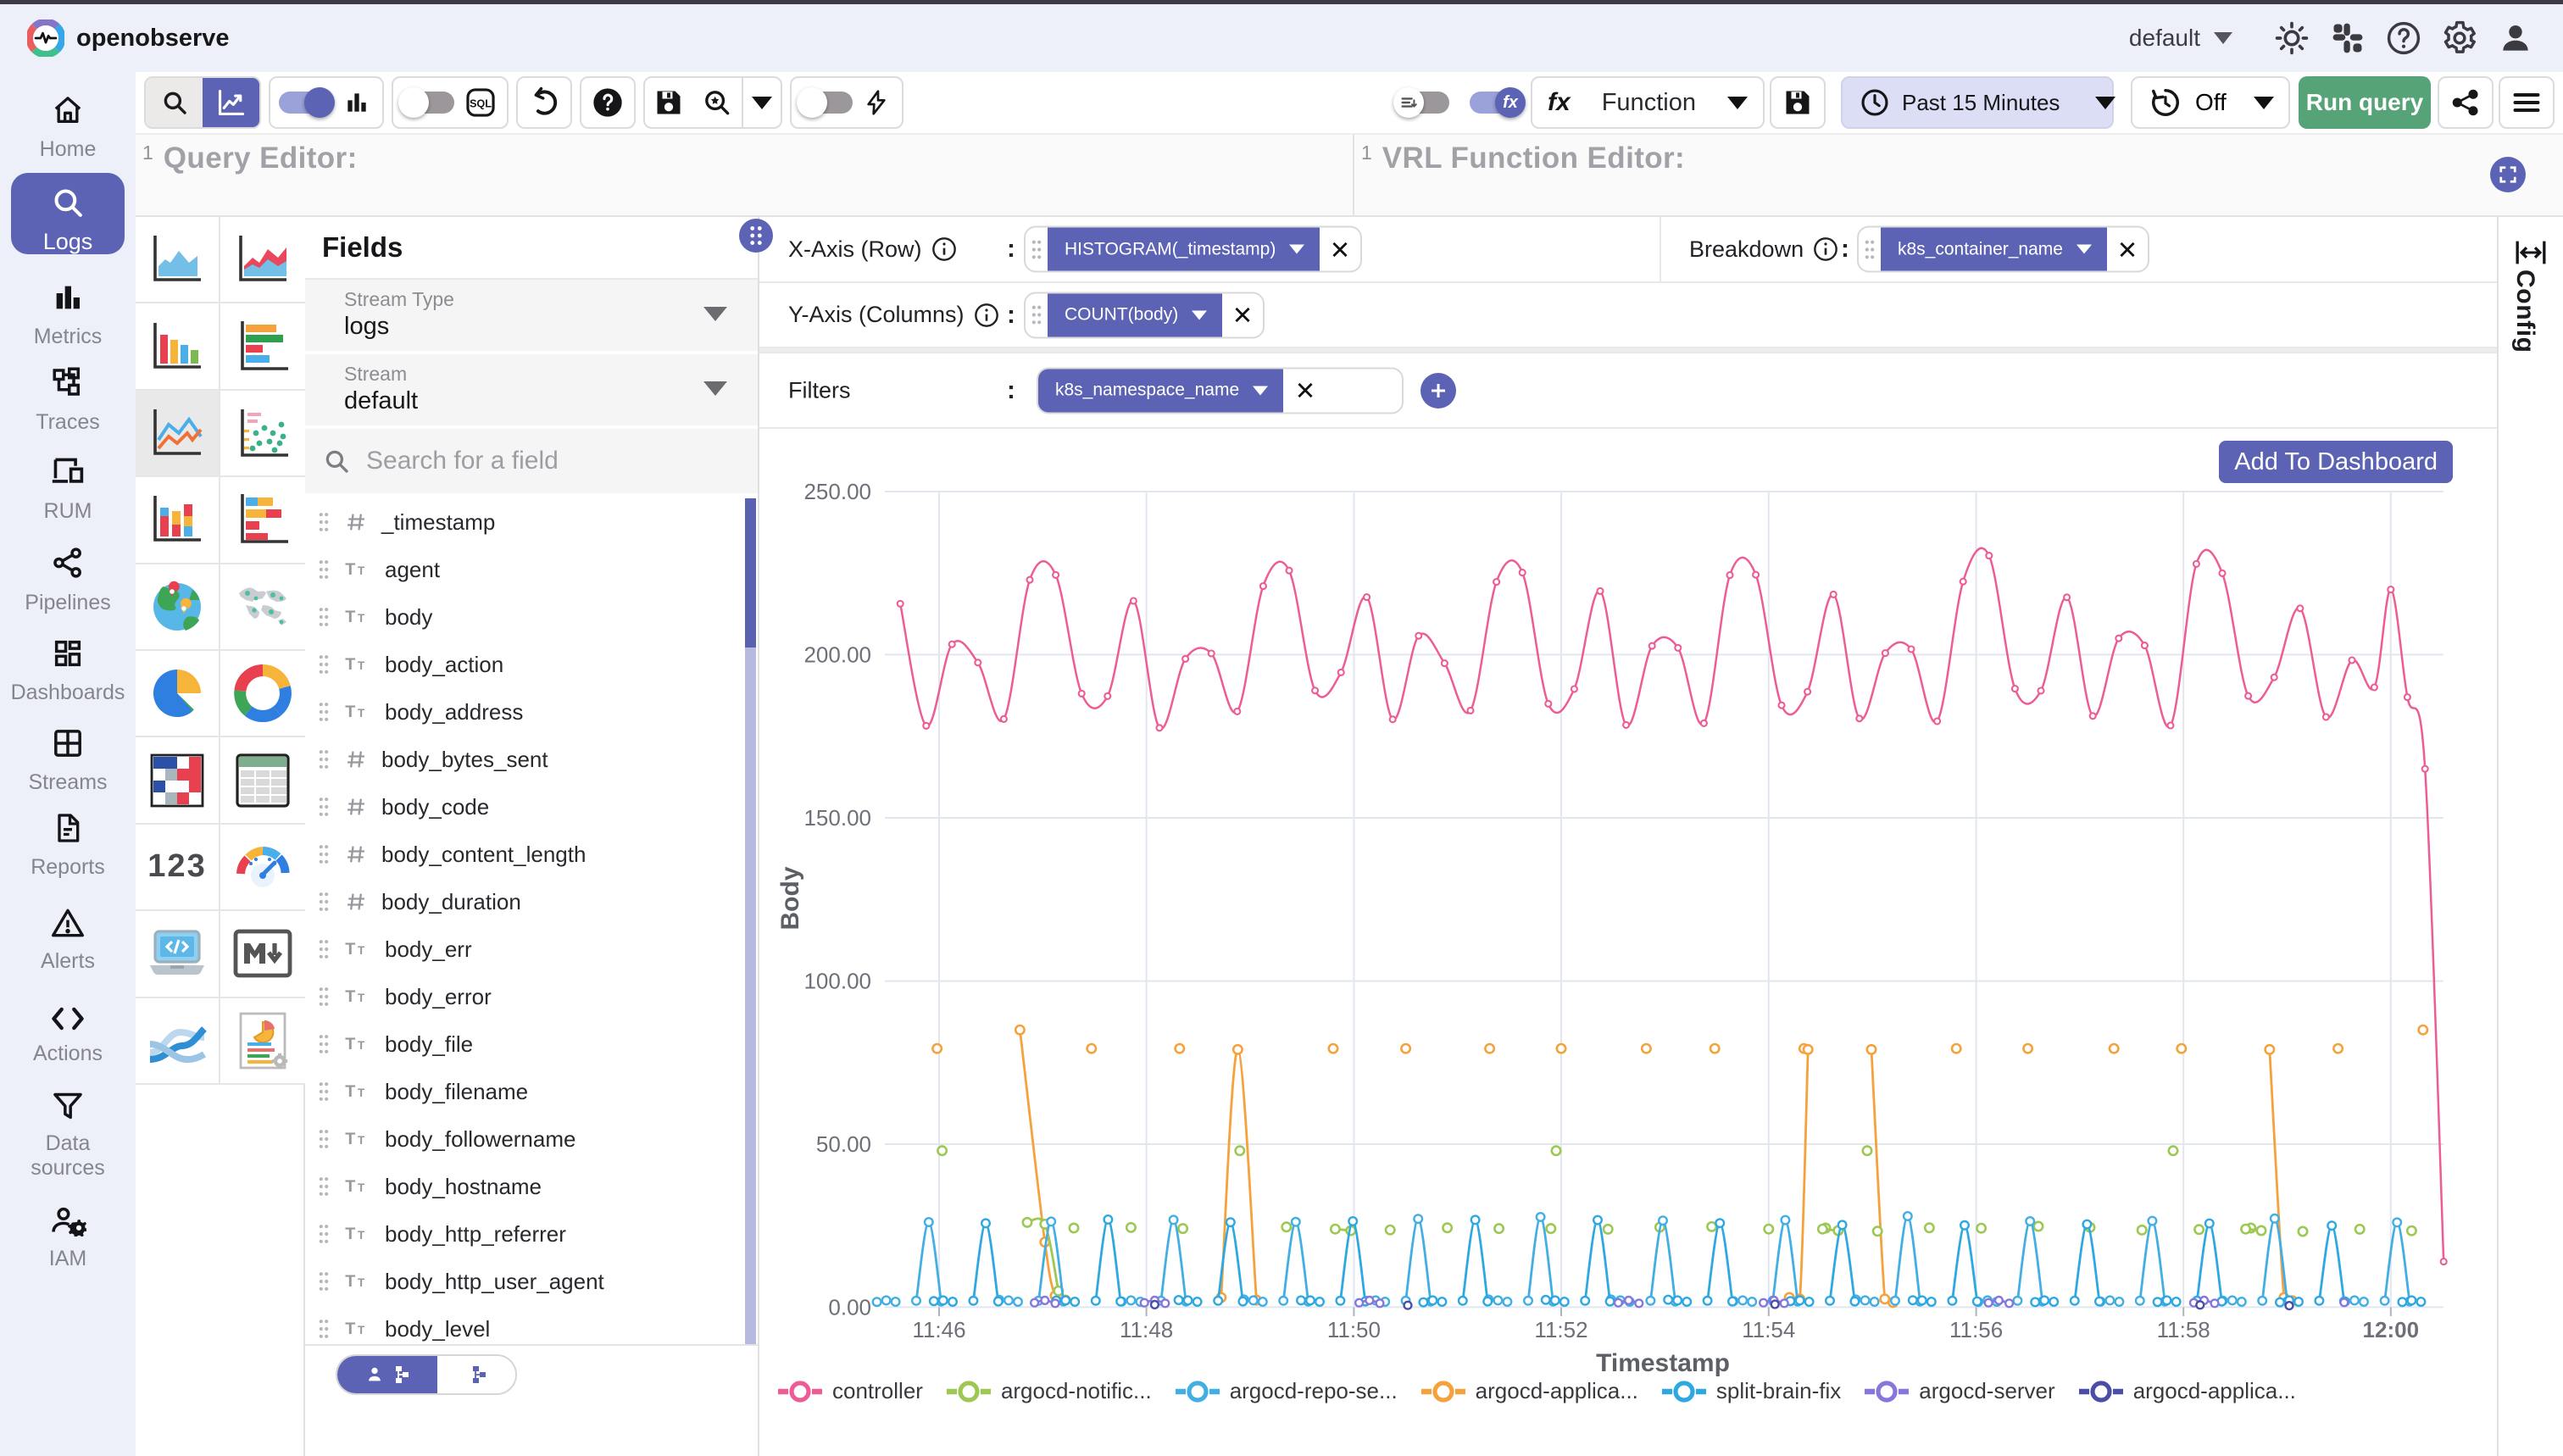 The image size is (2563, 1456). Describe the element at coordinates (2183, 1329) in the screenshot. I see `svg-text: 11:58` at that location.